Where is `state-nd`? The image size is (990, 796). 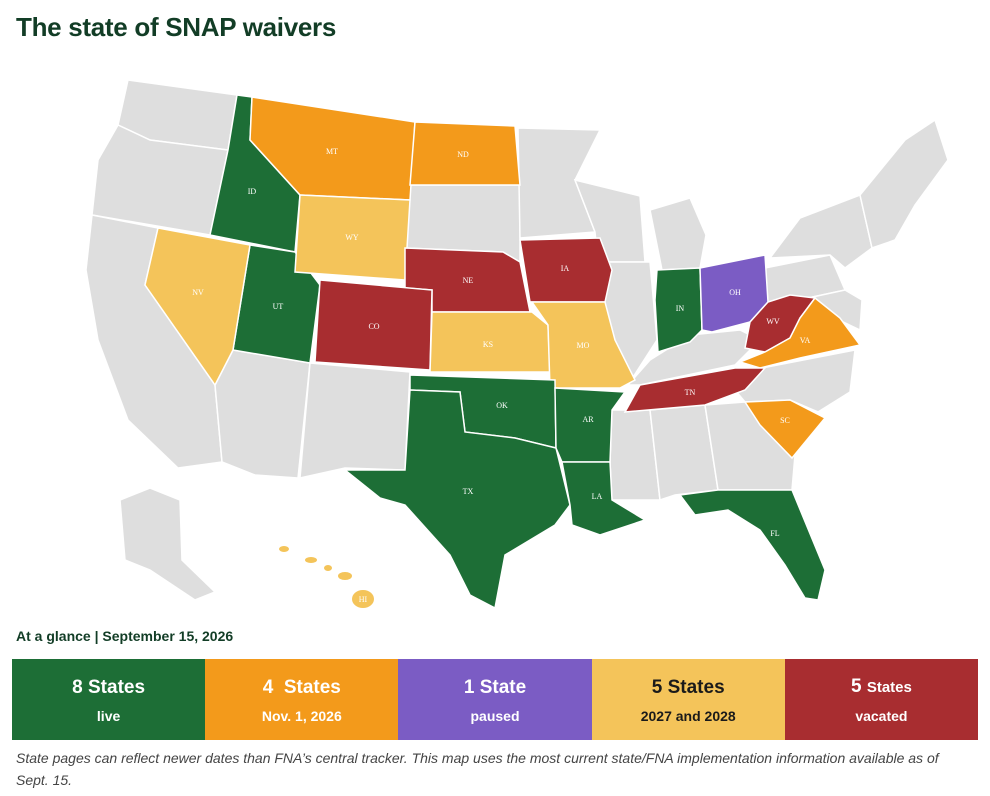
state-nd is located at coordinates (465, 153).